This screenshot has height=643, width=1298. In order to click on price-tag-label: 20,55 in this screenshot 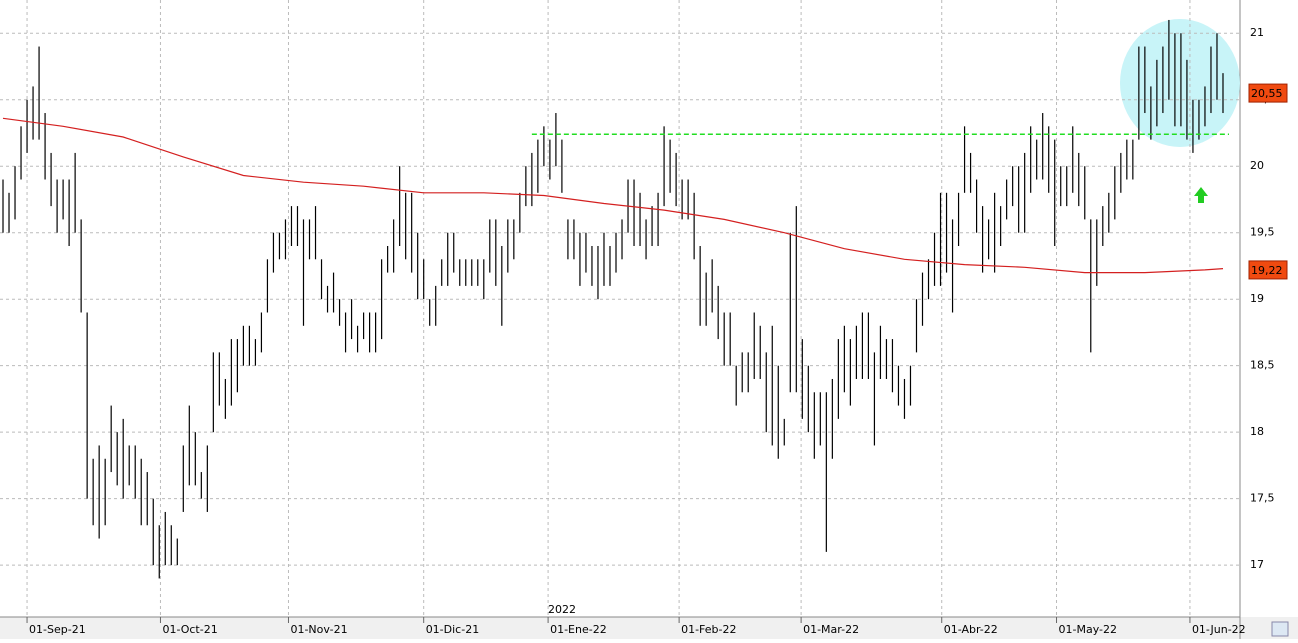, I will do `click(1267, 93)`.